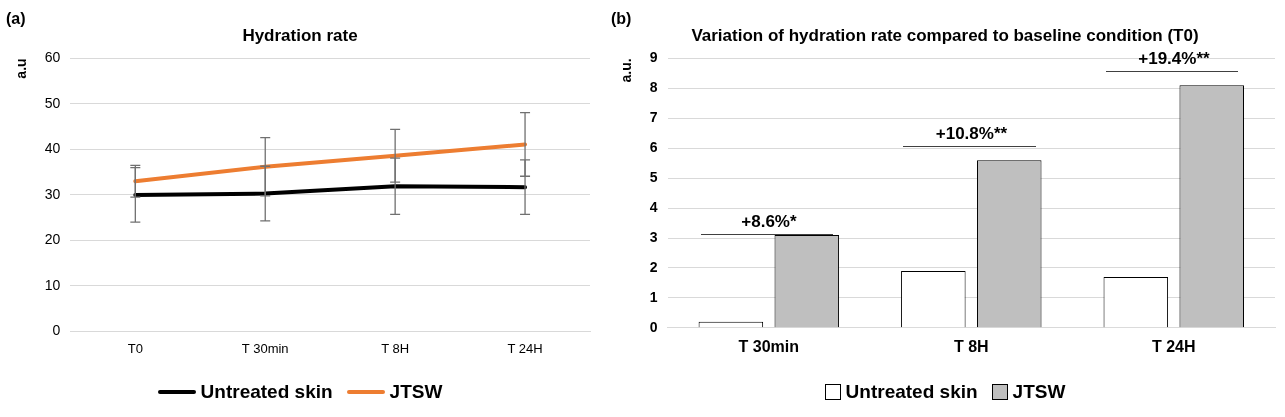 This screenshot has width=1285, height=417. I want to click on y-tick-label: 7, so click(653, 117).